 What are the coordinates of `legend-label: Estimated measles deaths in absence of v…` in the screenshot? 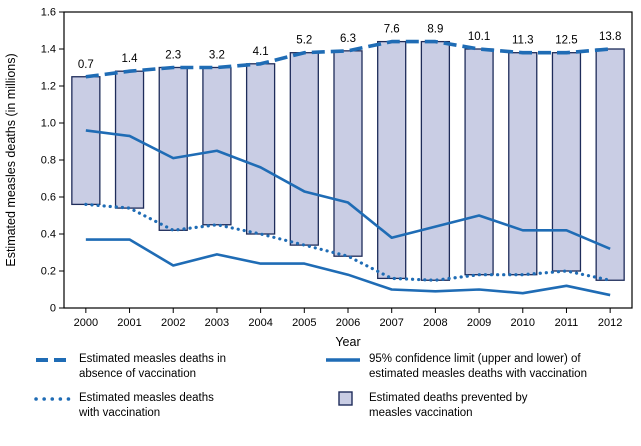 It's located at (153, 366).